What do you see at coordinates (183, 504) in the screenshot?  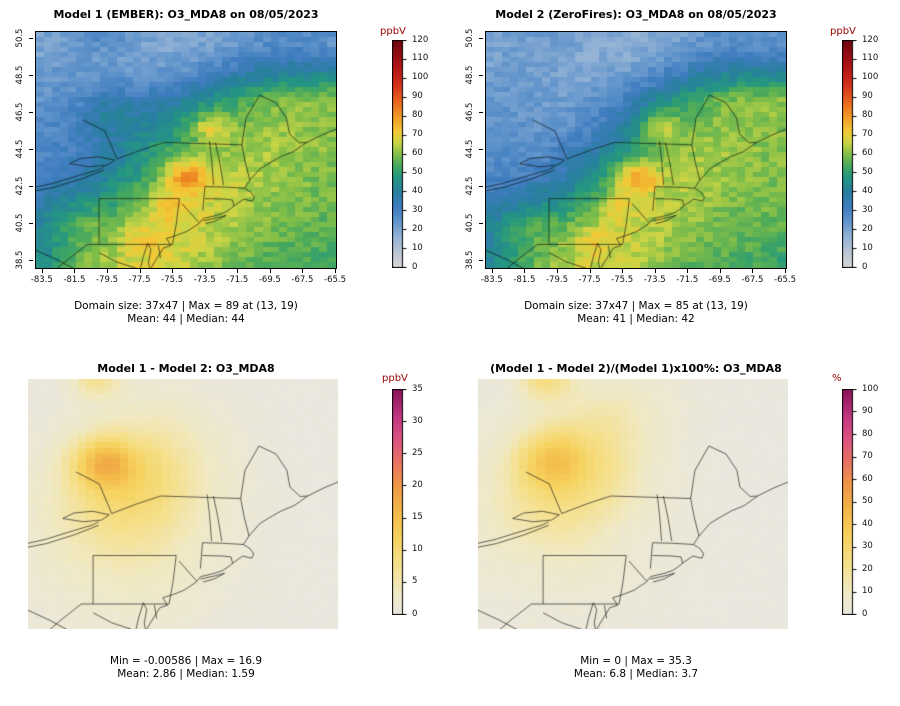 I see `heatmap-difference` at bounding box center [183, 504].